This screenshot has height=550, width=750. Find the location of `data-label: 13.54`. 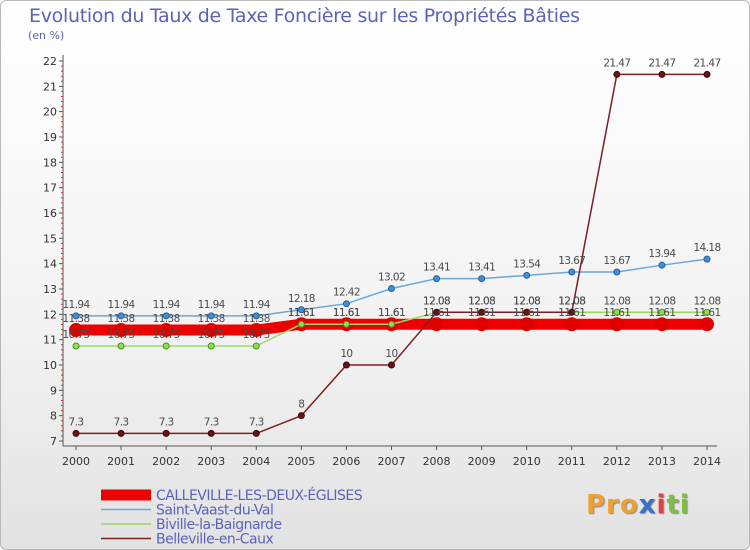

data-label: 13.54 is located at coordinates (527, 264).